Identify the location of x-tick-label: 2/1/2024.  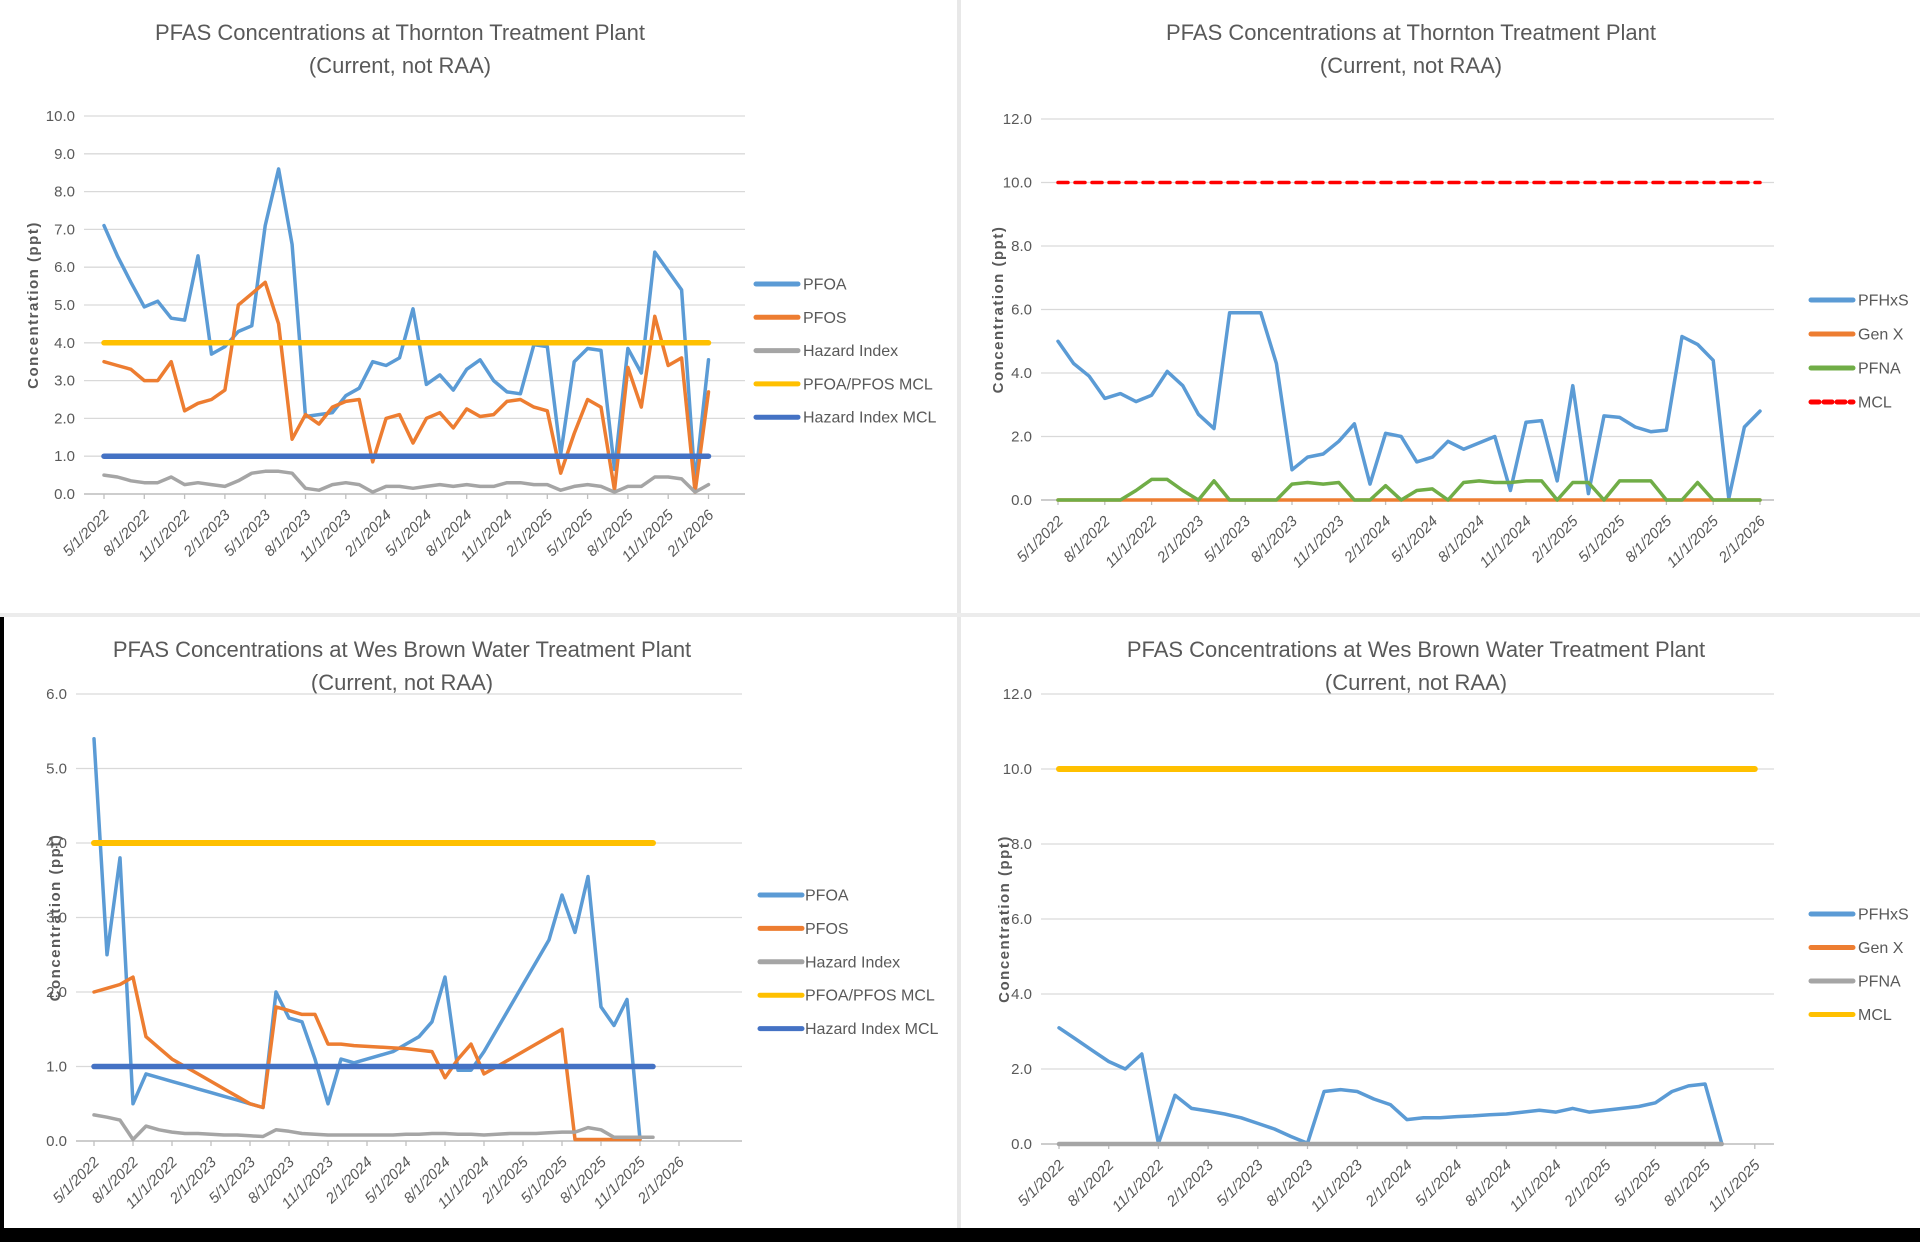
(1367, 540).